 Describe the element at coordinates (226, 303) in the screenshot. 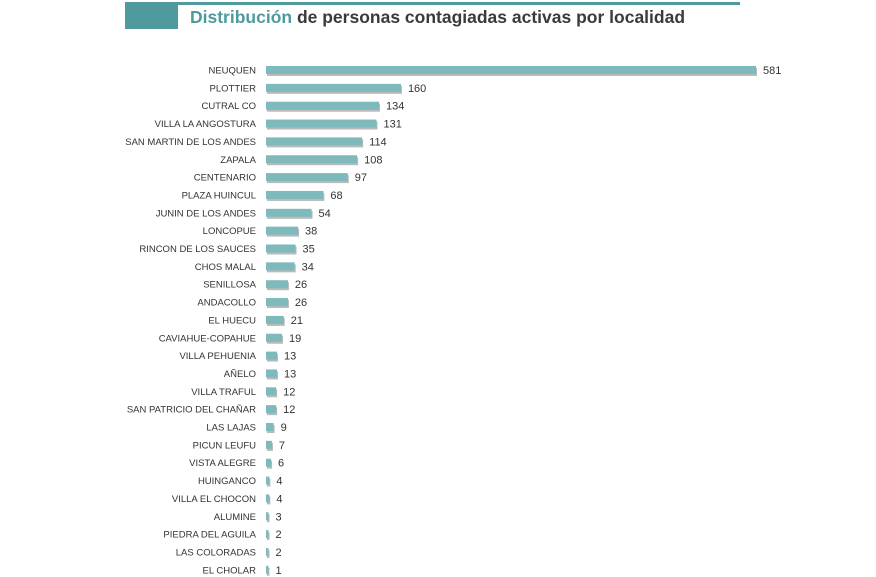

I see `category-label-andacollo: ANDACOLLO` at that location.